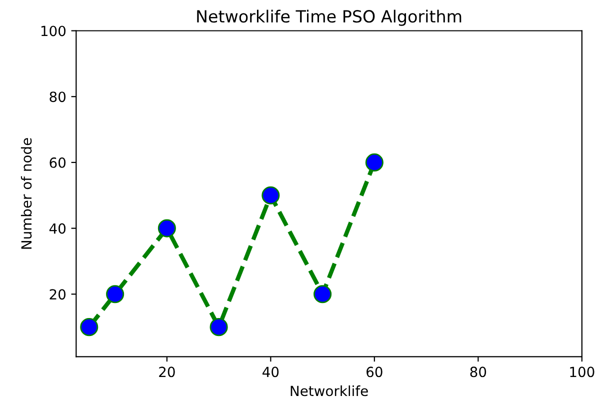  What do you see at coordinates (374, 372) in the screenshot?
I see `x-tick-label: 60` at bounding box center [374, 372].